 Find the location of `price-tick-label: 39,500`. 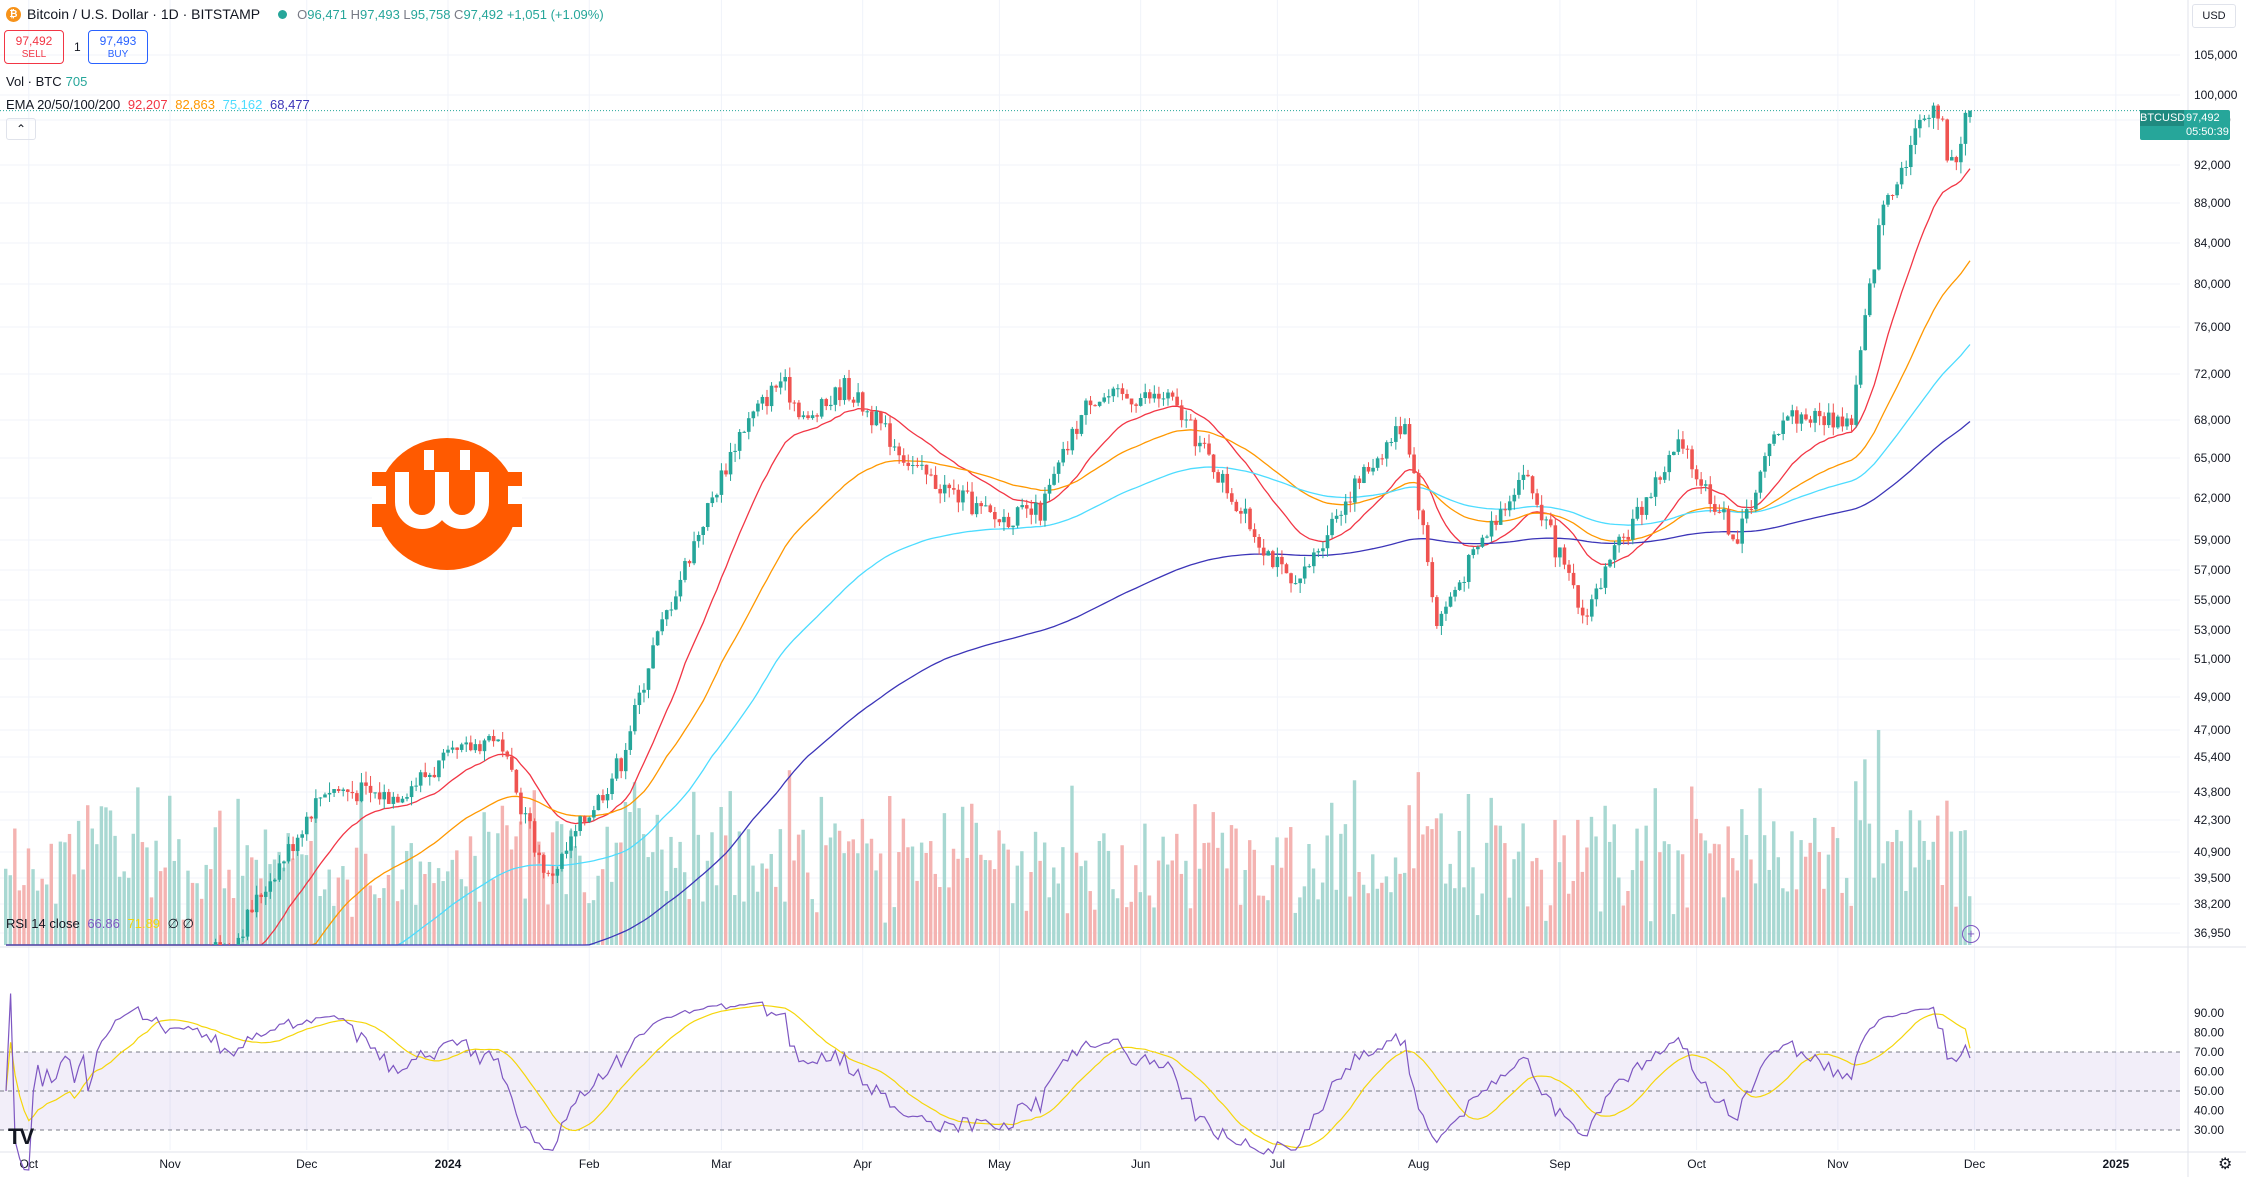

price-tick-label: 39,500 is located at coordinates (2212, 878).